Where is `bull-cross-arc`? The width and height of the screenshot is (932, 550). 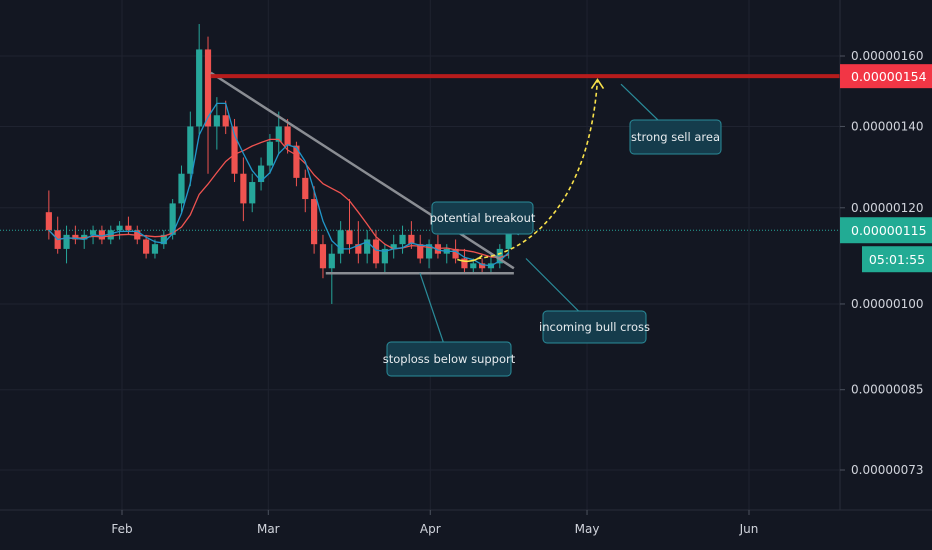
bull-cross-arc is located at coordinates (470, 258).